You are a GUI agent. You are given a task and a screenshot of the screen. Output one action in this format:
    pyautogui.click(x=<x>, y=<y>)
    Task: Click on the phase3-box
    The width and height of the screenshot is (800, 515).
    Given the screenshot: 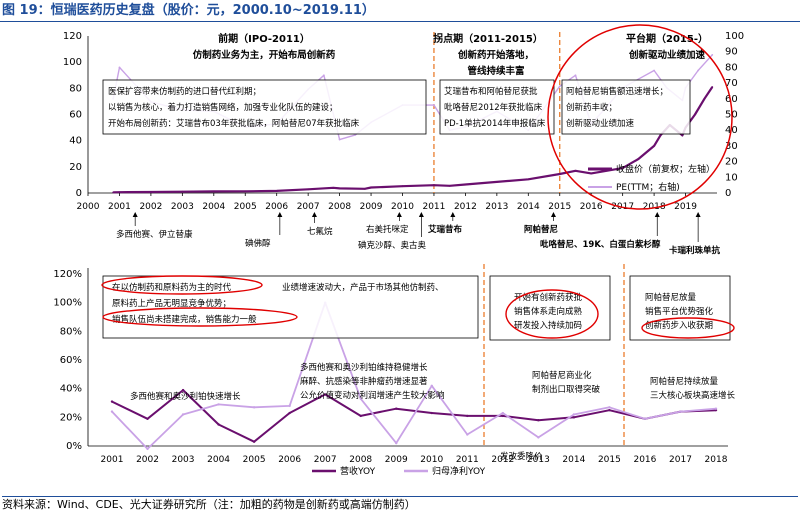 What is the action you would take?
    pyautogui.click(x=626, y=107)
    